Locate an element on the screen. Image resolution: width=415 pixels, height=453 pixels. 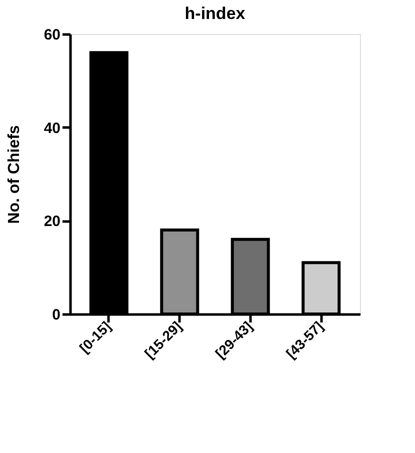
y-axis-title: No. of Chiefs is located at coordinates (14, 174).